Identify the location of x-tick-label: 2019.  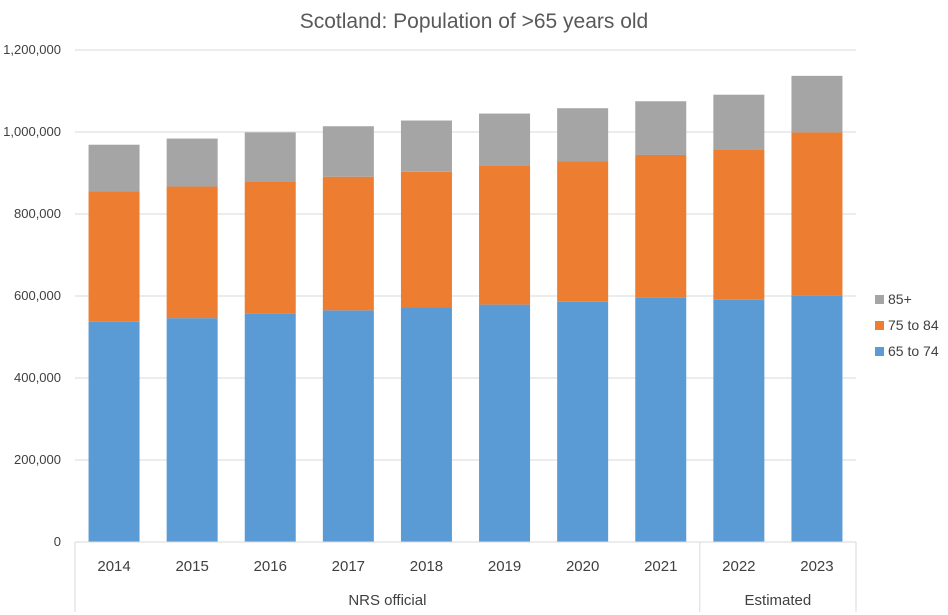
(504, 566).